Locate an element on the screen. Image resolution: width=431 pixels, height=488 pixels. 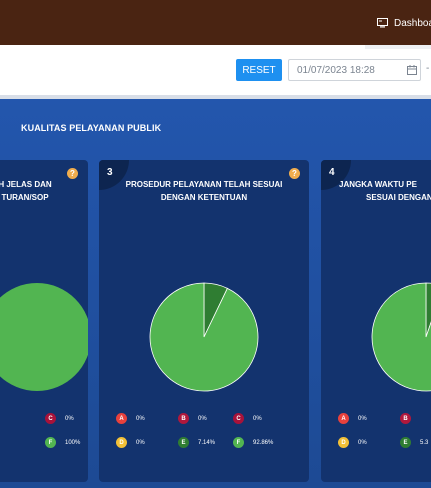
legend-item-f: F 92.86% is located at coordinates (253, 442).